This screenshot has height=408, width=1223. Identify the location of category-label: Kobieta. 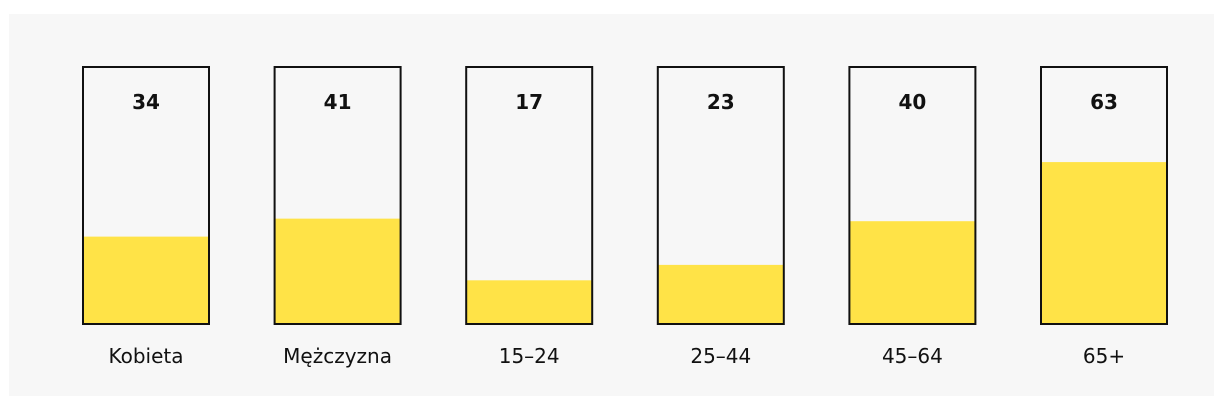
(145, 356).